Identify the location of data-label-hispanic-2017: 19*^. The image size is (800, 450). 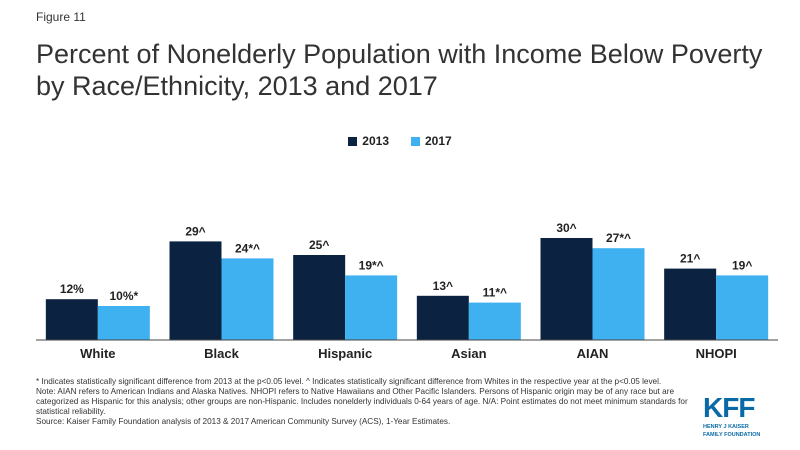
(371, 265).